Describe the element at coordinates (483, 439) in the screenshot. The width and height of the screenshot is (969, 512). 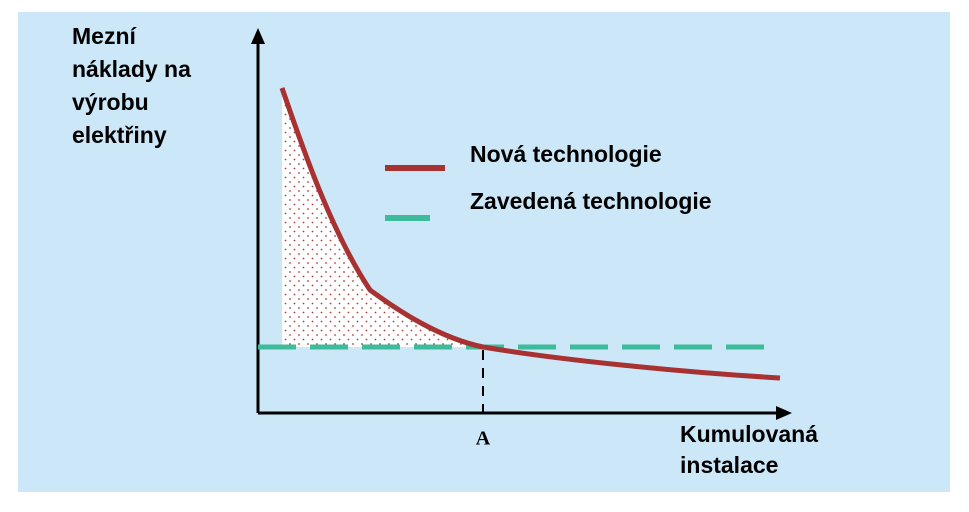
I see `marker-label: A` at that location.